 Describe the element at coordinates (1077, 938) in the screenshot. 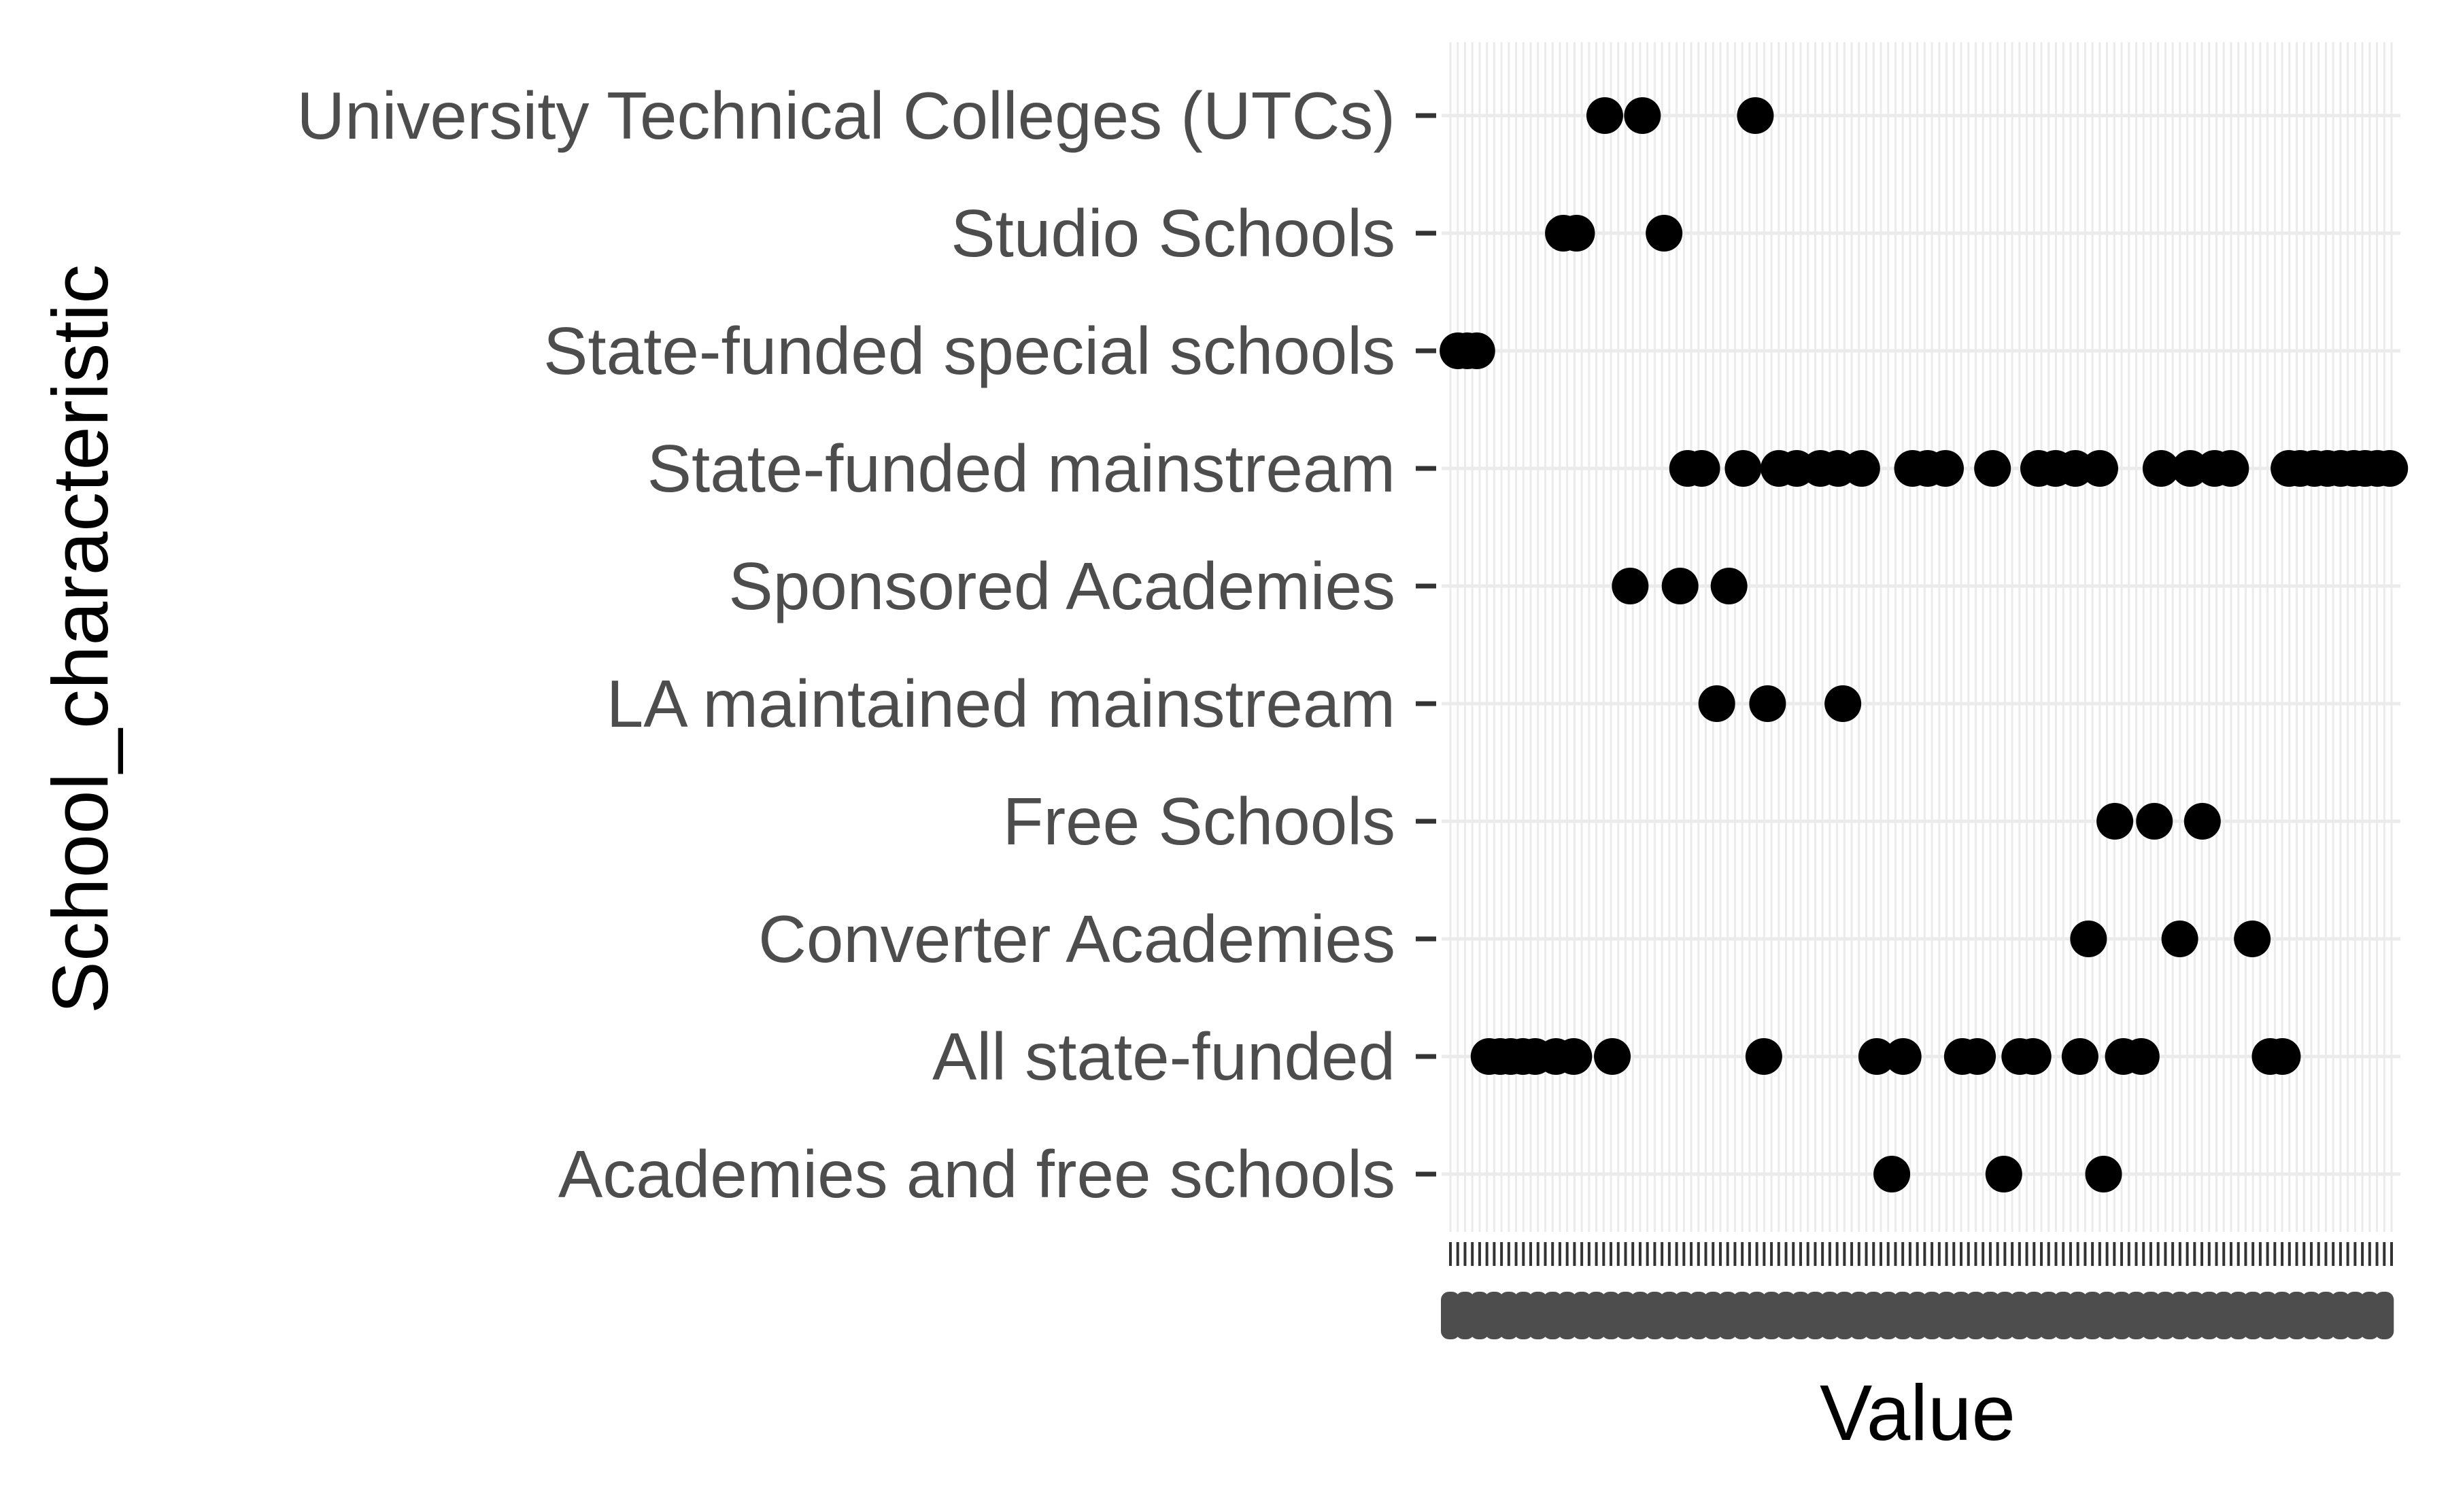

I see `y-tick-label: Converter Academies` at that location.